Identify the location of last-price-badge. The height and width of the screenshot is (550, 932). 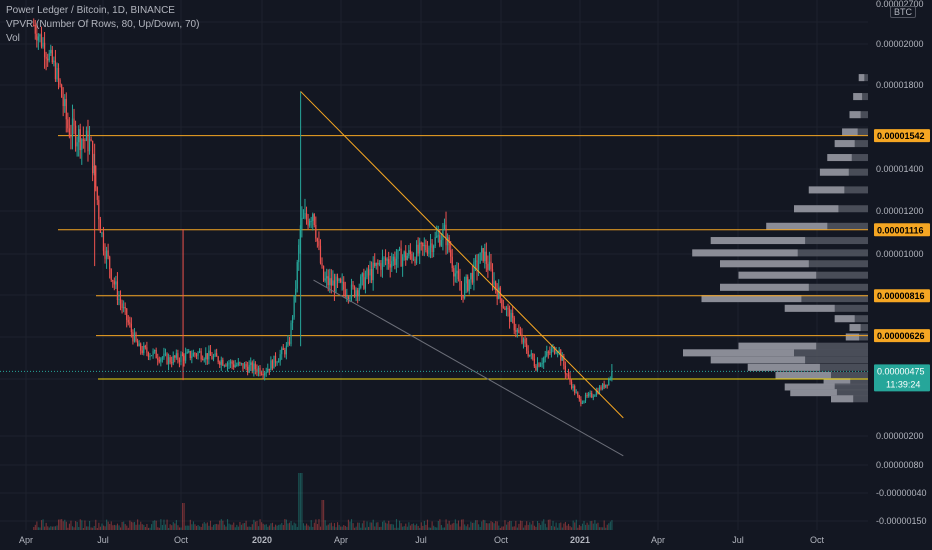
(902, 378).